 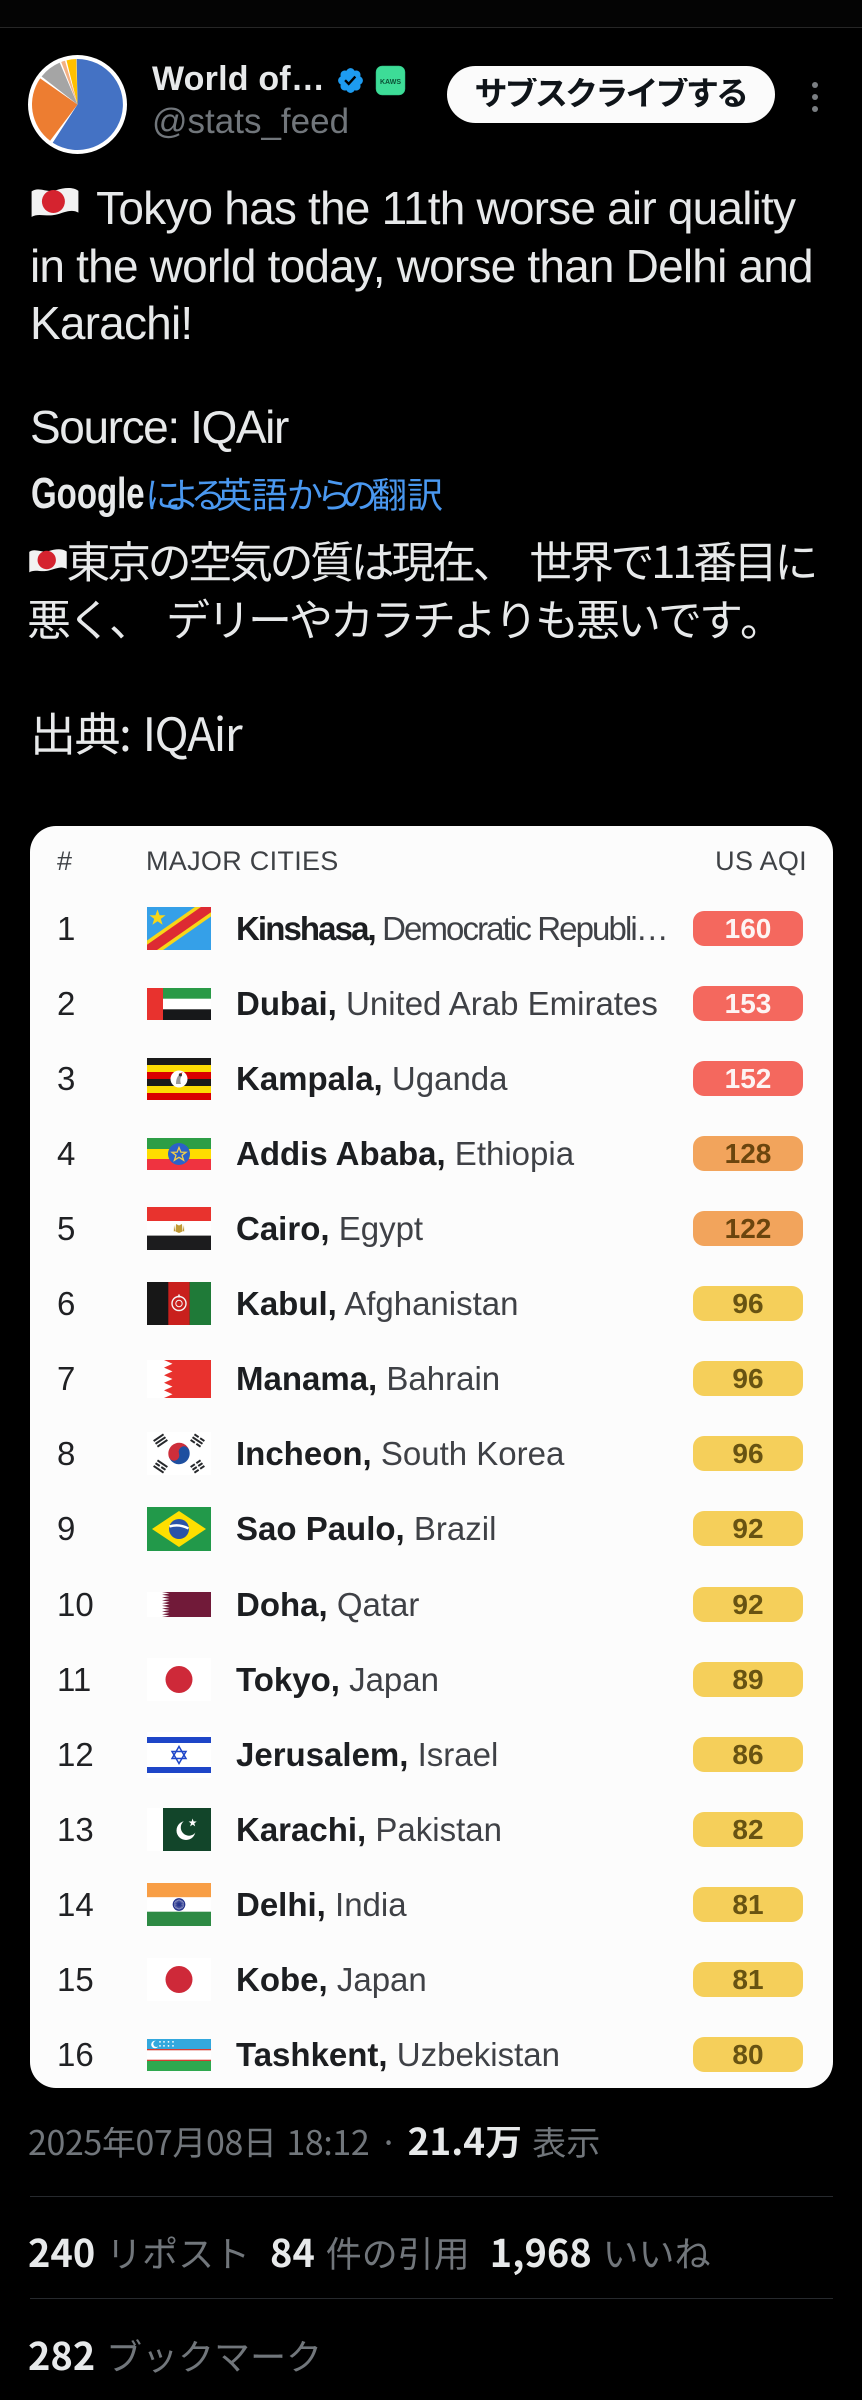 I want to click on svg-text: KAWS, so click(x=390, y=82).